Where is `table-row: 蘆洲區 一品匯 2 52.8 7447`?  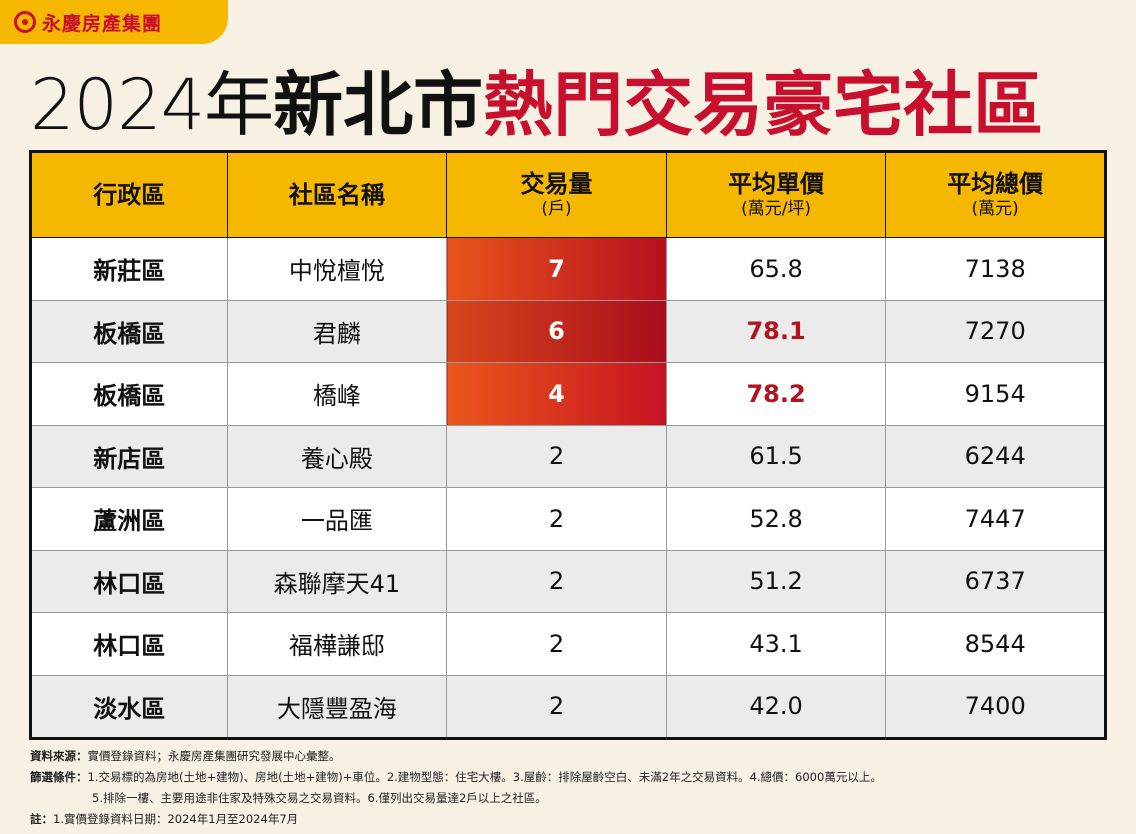
table-row: 蘆洲區 一品匯 2 52.8 7447 is located at coordinates (568, 519).